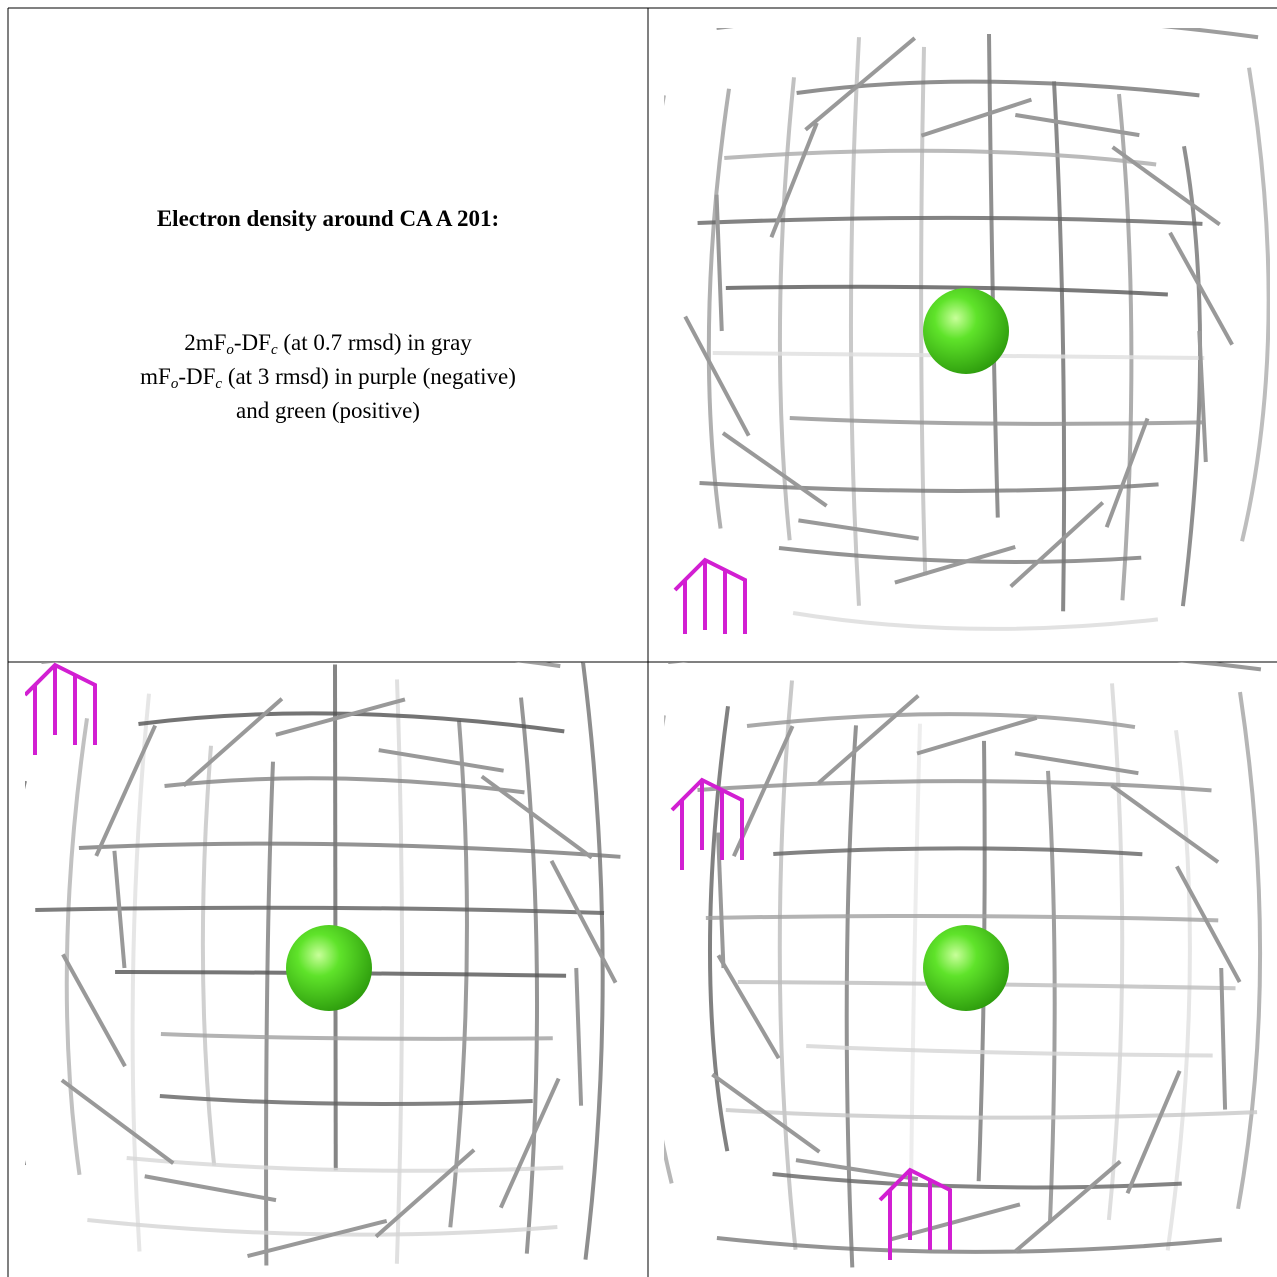 The image size is (1277, 1277). What do you see at coordinates (328, 411) in the screenshot?
I see `legend-line: and green (positive)` at bounding box center [328, 411].